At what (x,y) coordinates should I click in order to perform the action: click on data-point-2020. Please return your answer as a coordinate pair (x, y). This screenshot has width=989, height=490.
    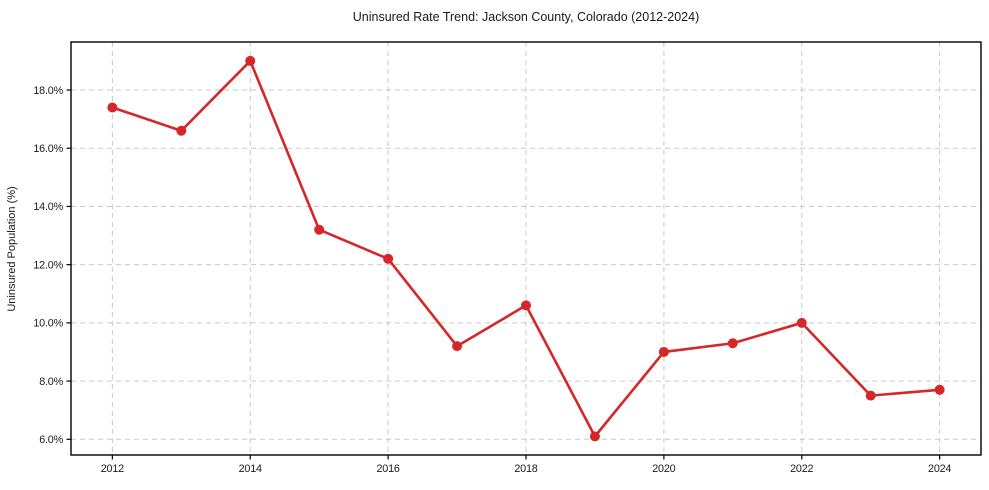
    Looking at the image, I should click on (663, 351).